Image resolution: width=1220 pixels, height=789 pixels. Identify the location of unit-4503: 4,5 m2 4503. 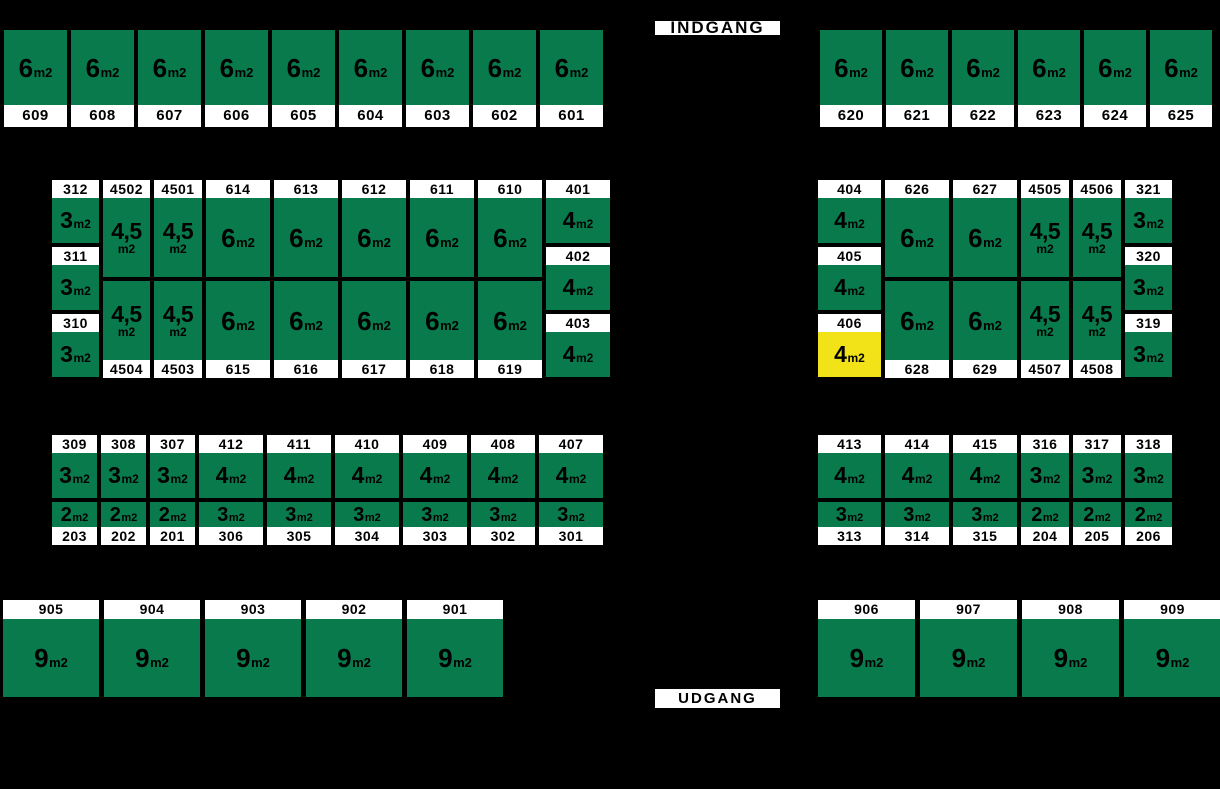
(178, 329).